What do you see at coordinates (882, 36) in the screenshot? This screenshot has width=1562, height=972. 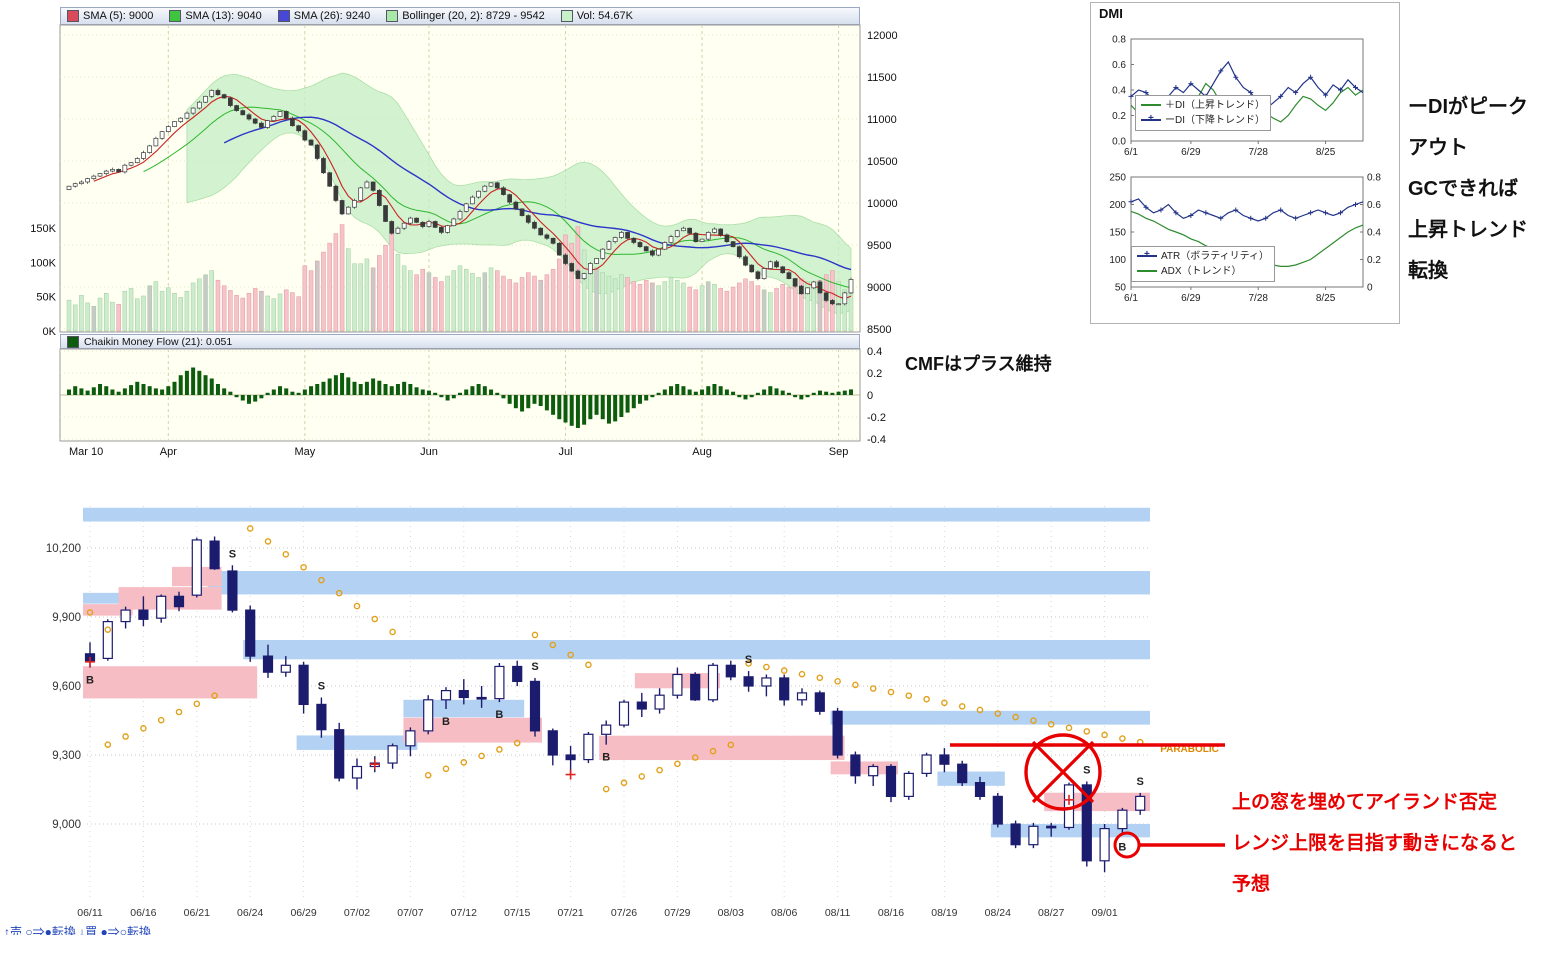 I see `svg-text: 12000` at bounding box center [882, 36].